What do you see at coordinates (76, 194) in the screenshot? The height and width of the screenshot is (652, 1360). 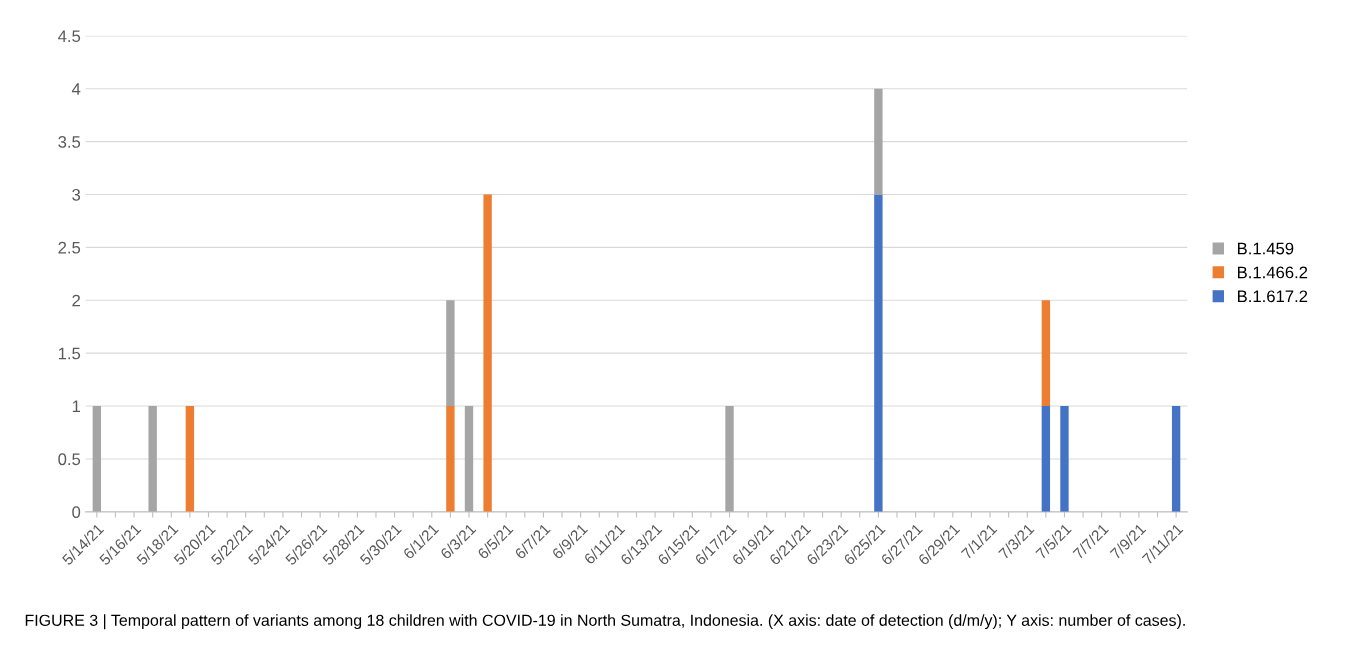 I see `y-tick-label: 3` at bounding box center [76, 194].